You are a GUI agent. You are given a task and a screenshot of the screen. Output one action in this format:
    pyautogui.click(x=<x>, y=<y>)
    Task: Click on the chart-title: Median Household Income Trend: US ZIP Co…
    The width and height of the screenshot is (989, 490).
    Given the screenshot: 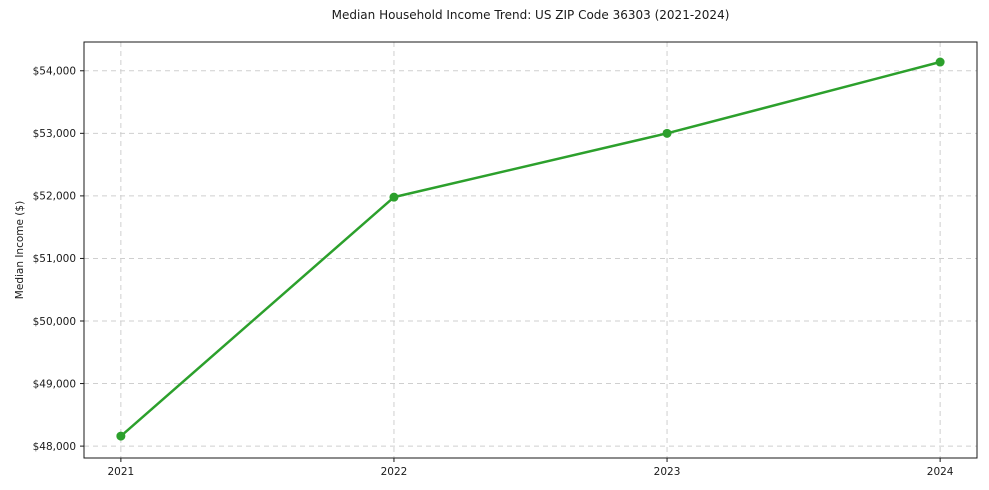 What is the action you would take?
    pyautogui.click(x=530, y=15)
    